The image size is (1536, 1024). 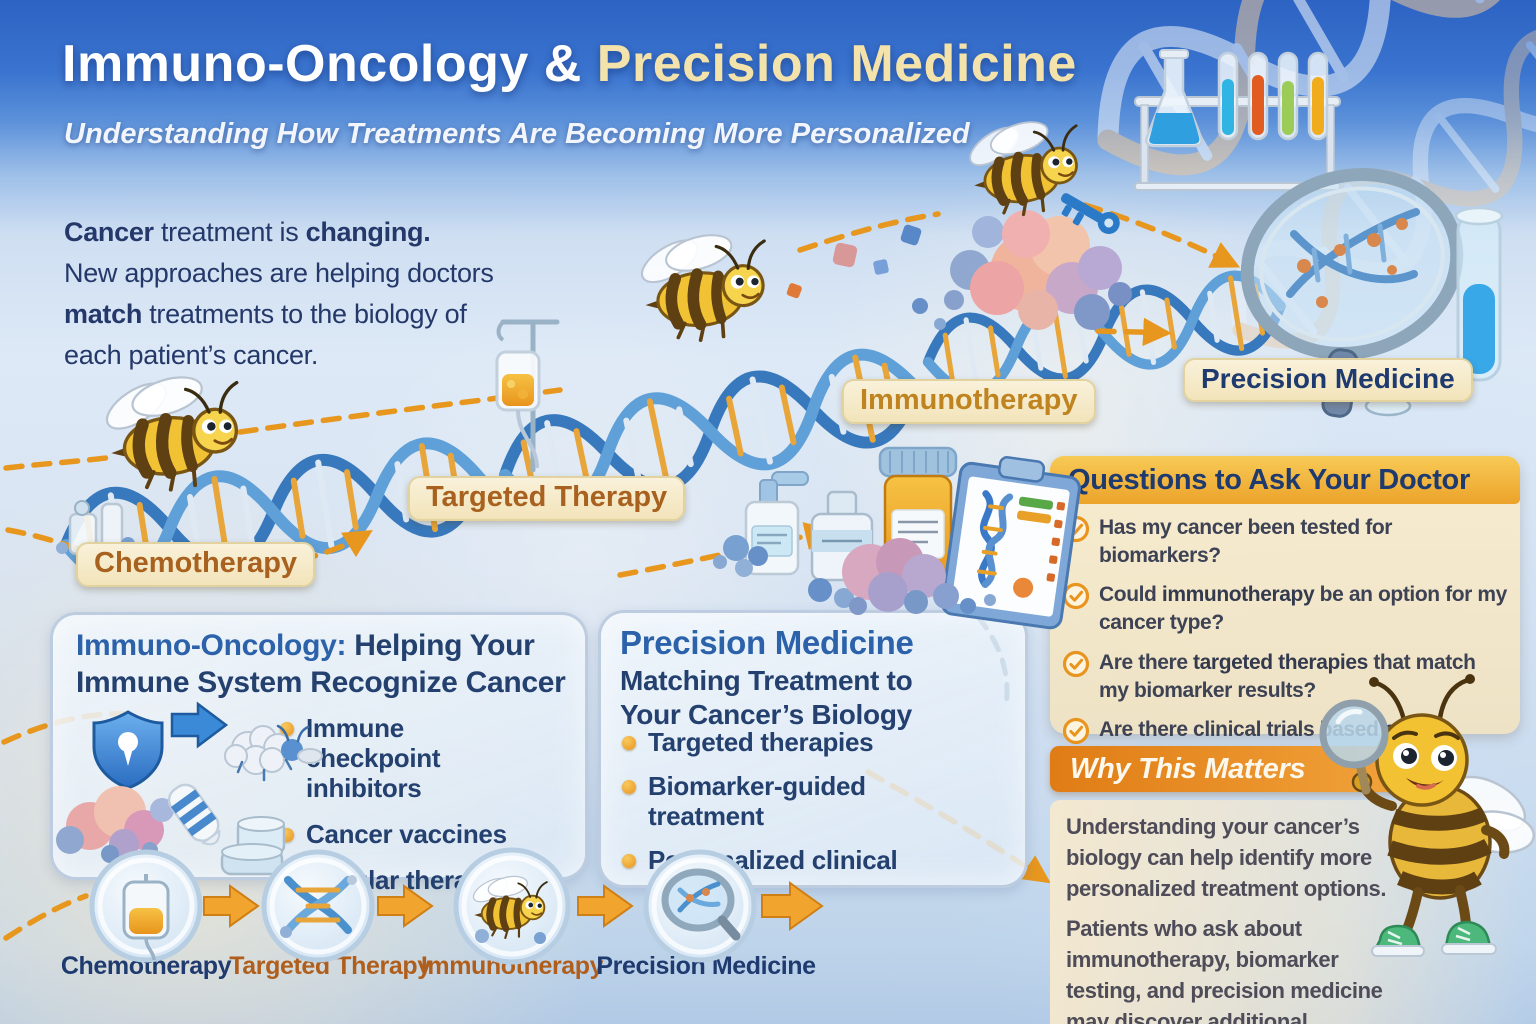 I want to click on list-item: Biomarker-guided treatment, so click(x=777, y=801).